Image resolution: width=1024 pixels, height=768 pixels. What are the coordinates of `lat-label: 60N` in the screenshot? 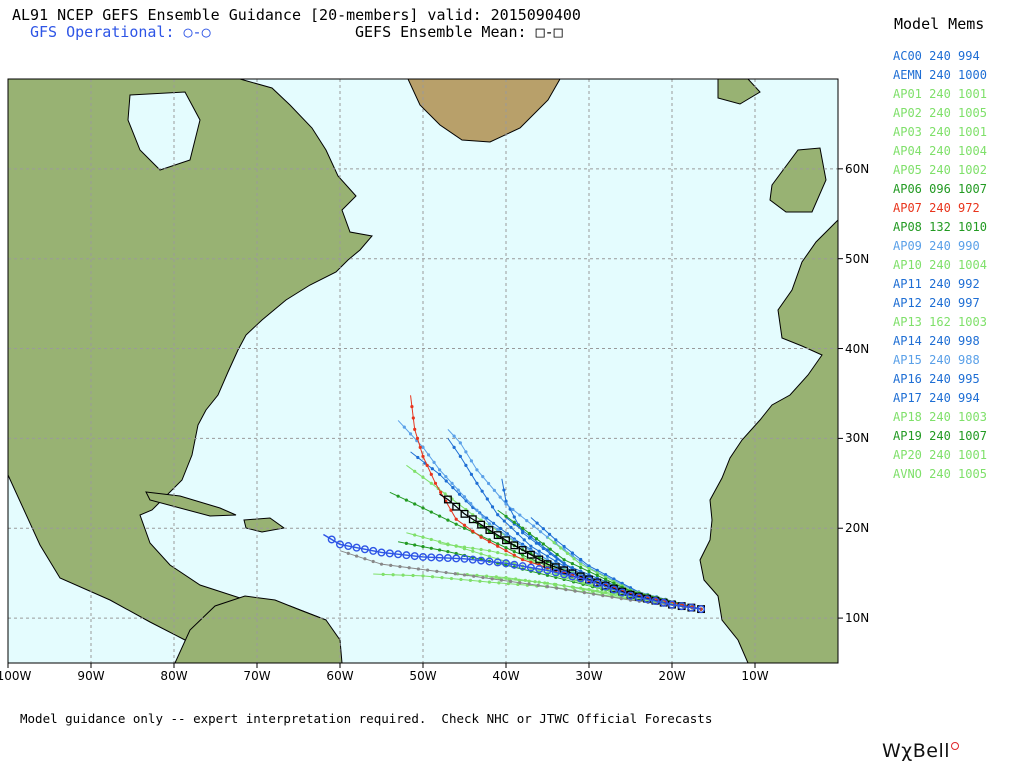 It's located at (857, 168).